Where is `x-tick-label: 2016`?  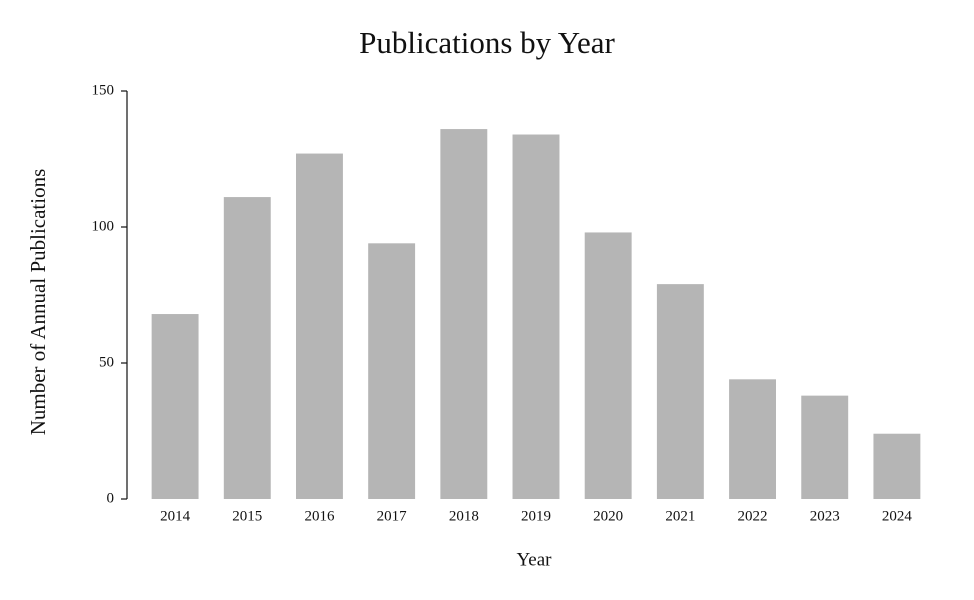
x-tick-label: 2016 is located at coordinates (319, 516).